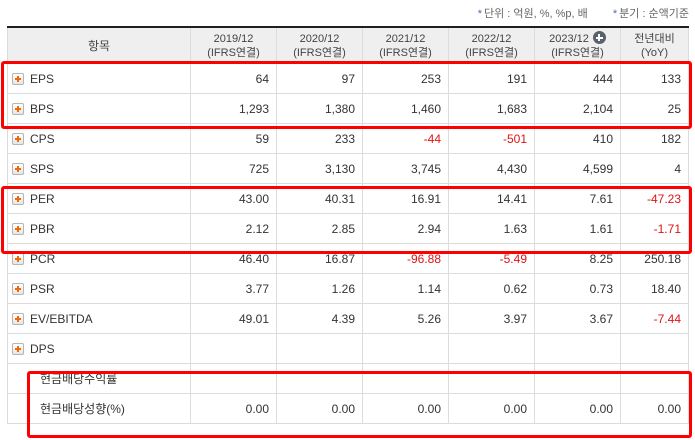 This screenshot has height=440, width=695. Describe the element at coordinates (348, 108) in the screenshot. I see `table-row: BPS 1,293 1,380 1,460 1,683 2,104 25` at that location.